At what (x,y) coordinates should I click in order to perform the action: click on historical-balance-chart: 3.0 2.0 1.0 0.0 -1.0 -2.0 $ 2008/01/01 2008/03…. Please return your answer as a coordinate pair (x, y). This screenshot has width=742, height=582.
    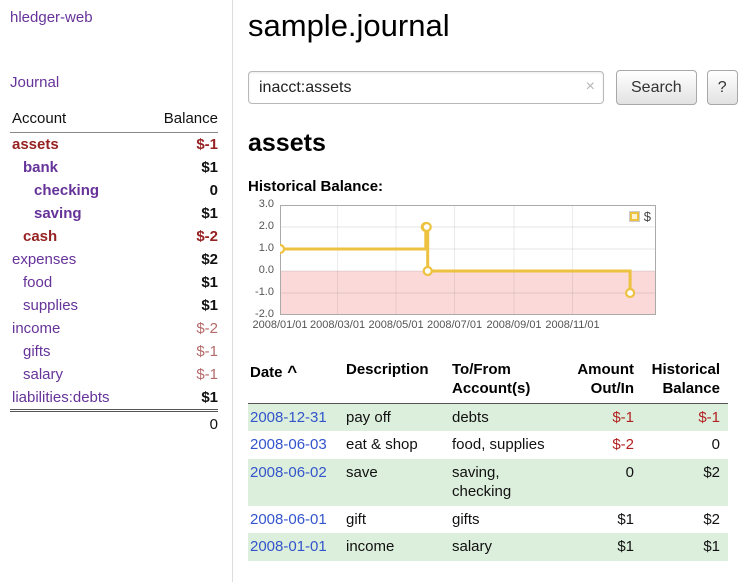
    Looking at the image, I should click on (458, 269).